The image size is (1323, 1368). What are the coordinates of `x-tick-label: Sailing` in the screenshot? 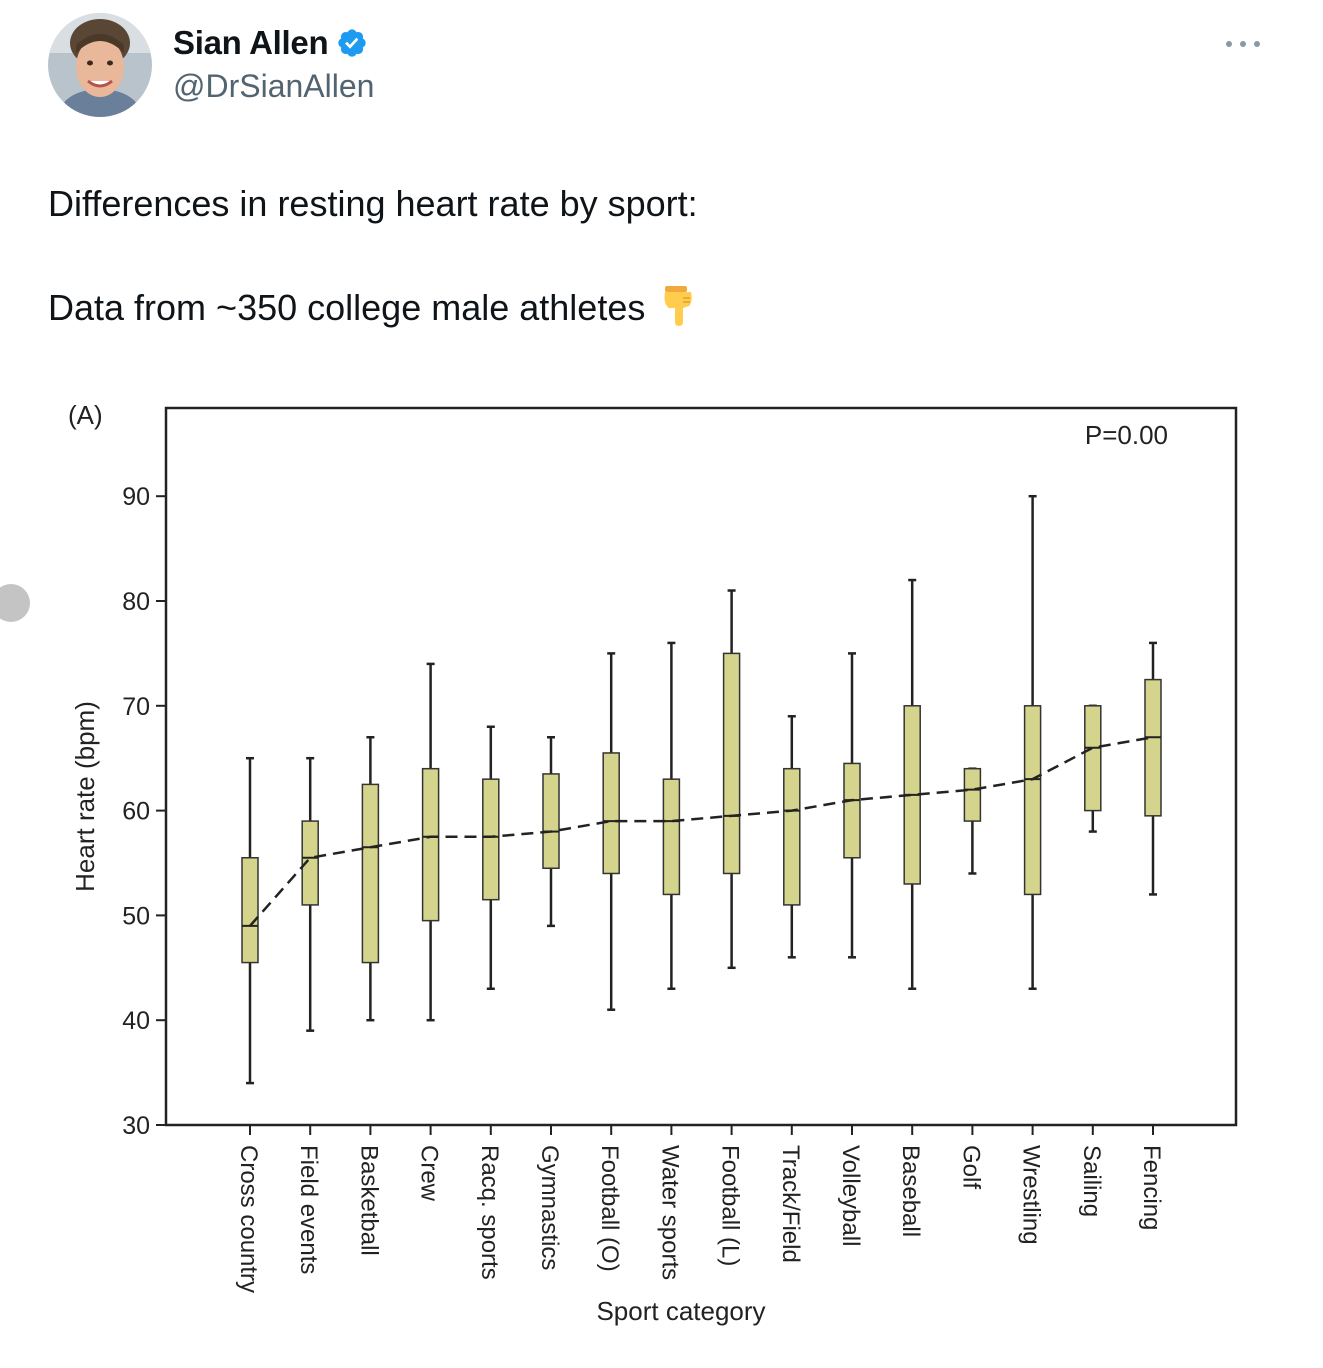 It's located at (1091, 1181).